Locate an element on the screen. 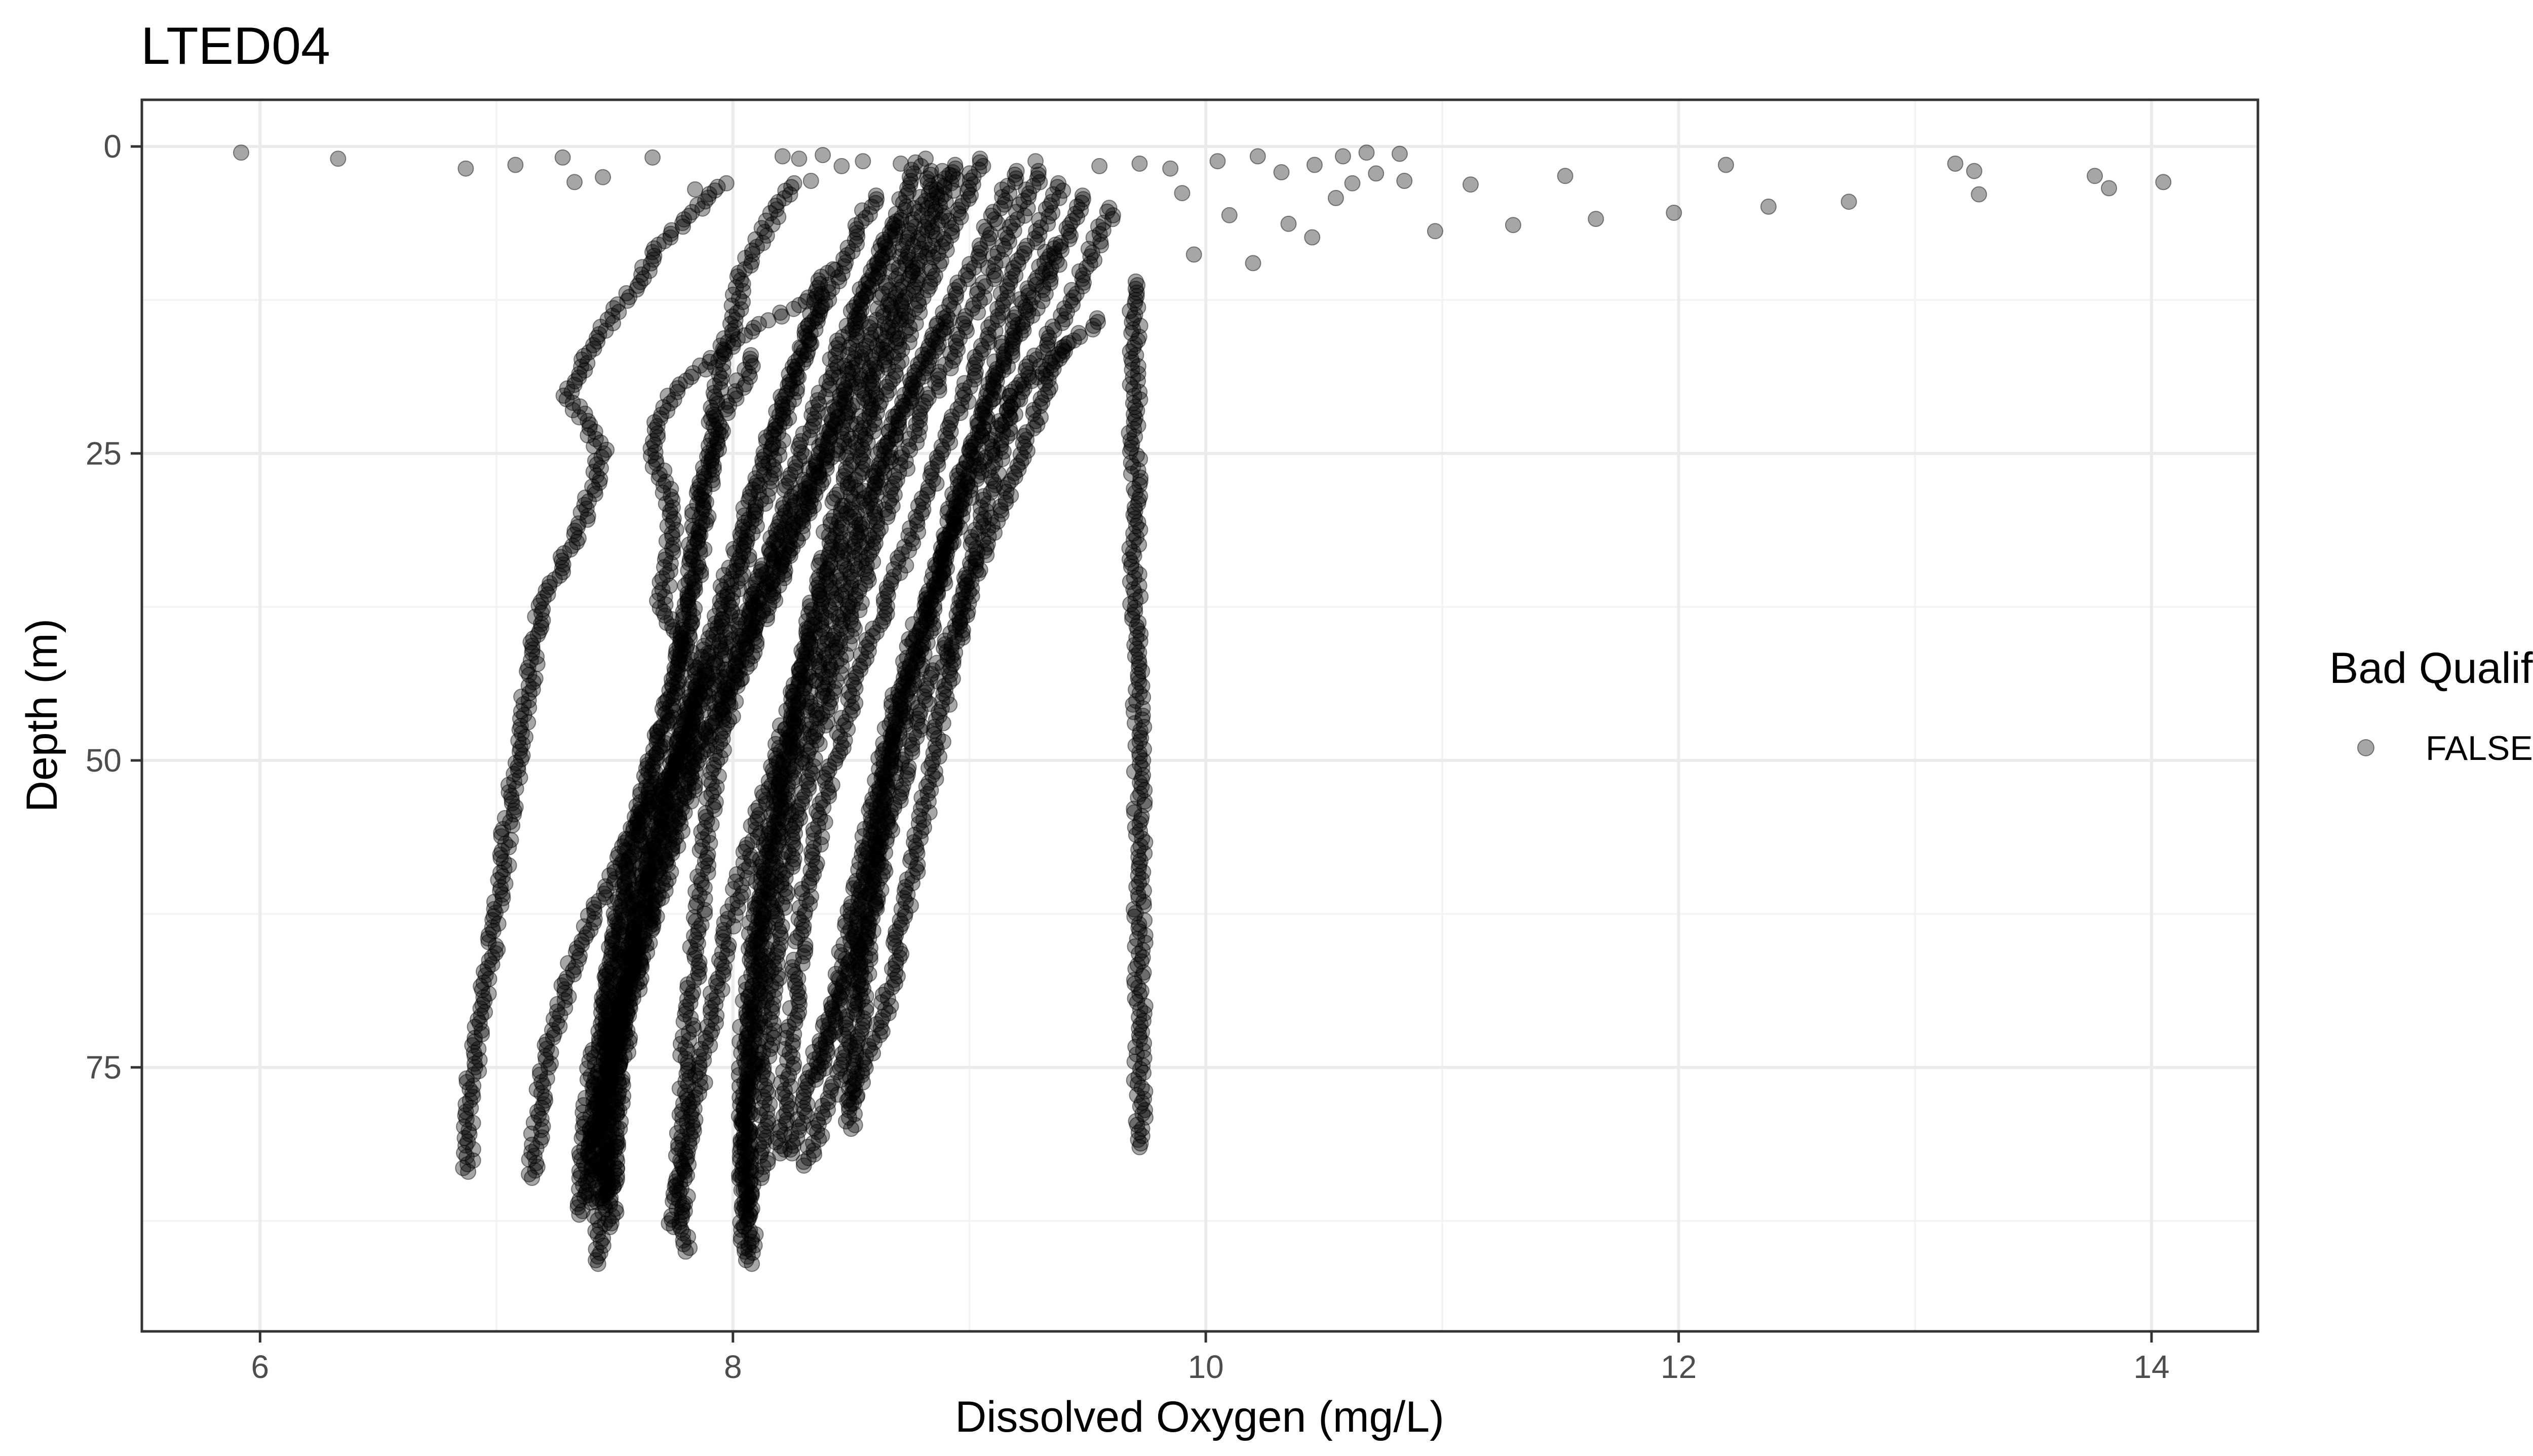 The height and width of the screenshot is (1456, 2533). chart-title: LTED04 is located at coordinates (235, 46).